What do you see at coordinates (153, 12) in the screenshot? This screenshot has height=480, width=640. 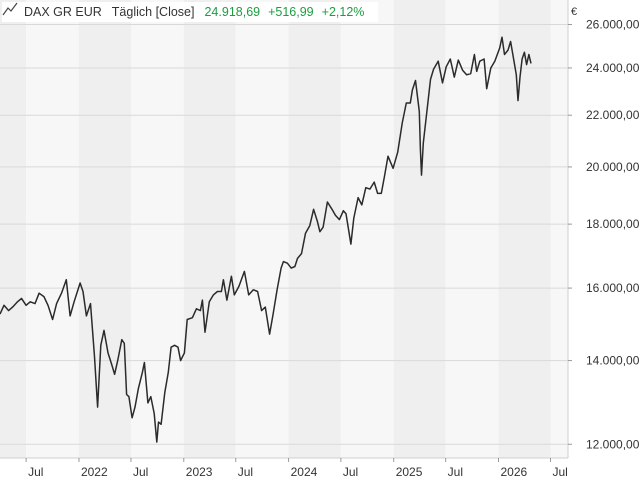 I see `interval-label: Täglich [Close]` at bounding box center [153, 12].